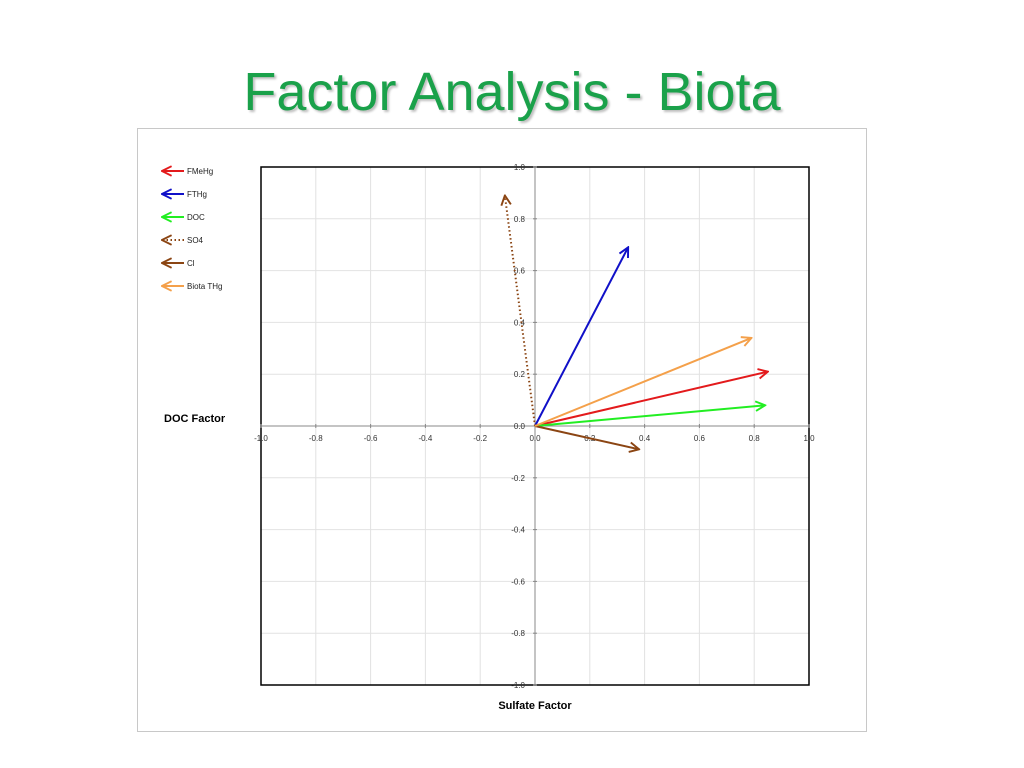 Image resolution: width=1024 pixels, height=768 pixels. Describe the element at coordinates (520, 167) in the screenshot. I see `y-tick-label: 1.0` at that location.